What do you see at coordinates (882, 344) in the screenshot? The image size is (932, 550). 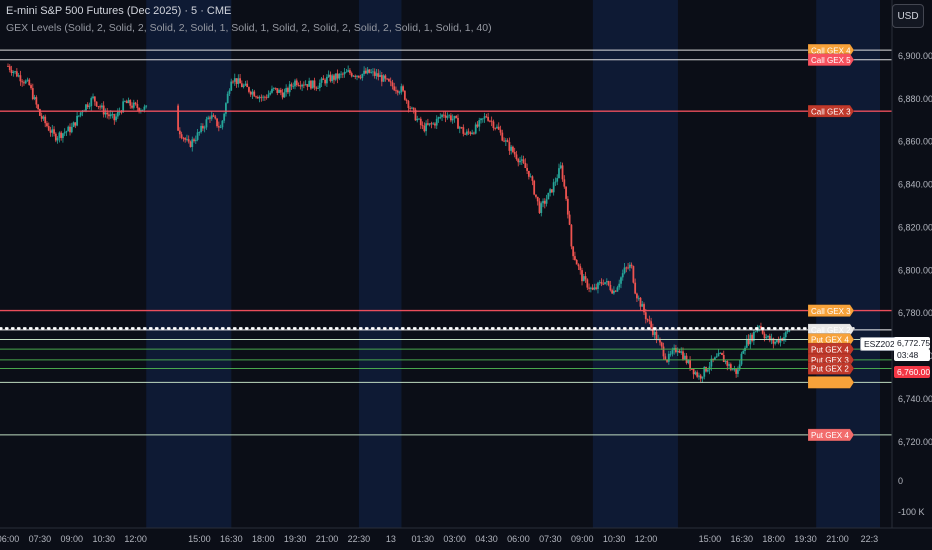 I see `symbol-label: ESZ2025` at bounding box center [882, 344].